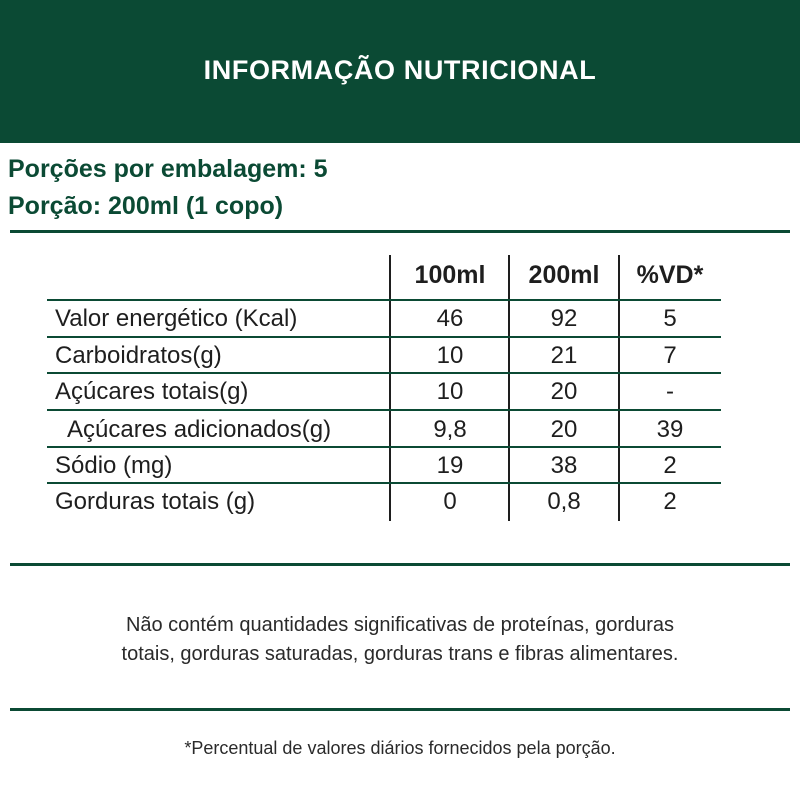  Describe the element at coordinates (564, 465) in the screenshot. I see `table-cell-200ml: 38` at that location.